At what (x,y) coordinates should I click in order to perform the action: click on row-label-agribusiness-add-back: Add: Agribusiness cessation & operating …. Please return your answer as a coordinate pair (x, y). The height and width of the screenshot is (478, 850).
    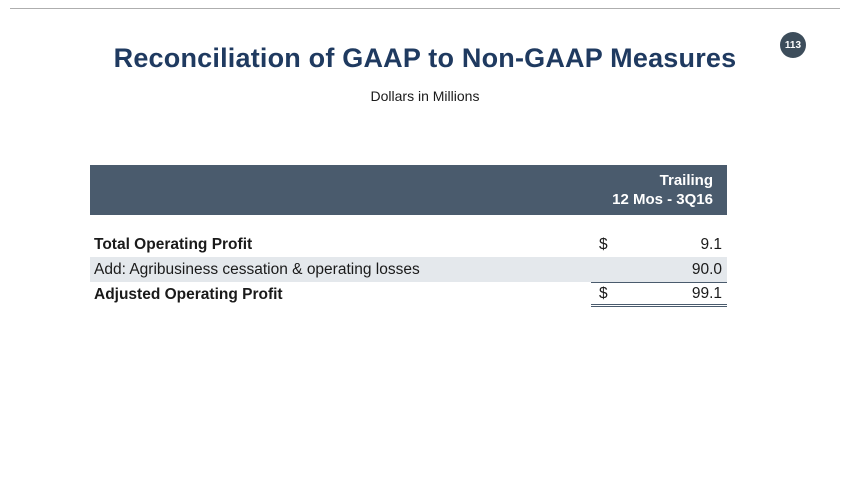
    Looking at the image, I should click on (257, 269).